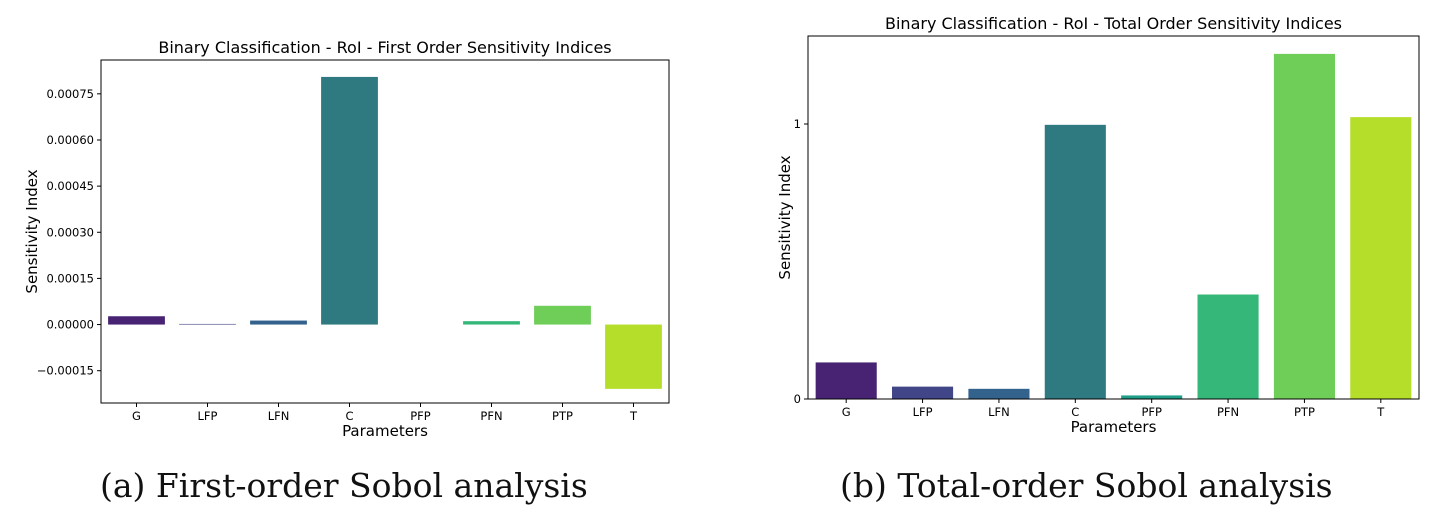 Image resolution: width=1441 pixels, height=530 pixels. What do you see at coordinates (349, 200) in the screenshot?
I see `first-order-bar-c` at bounding box center [349, 200].